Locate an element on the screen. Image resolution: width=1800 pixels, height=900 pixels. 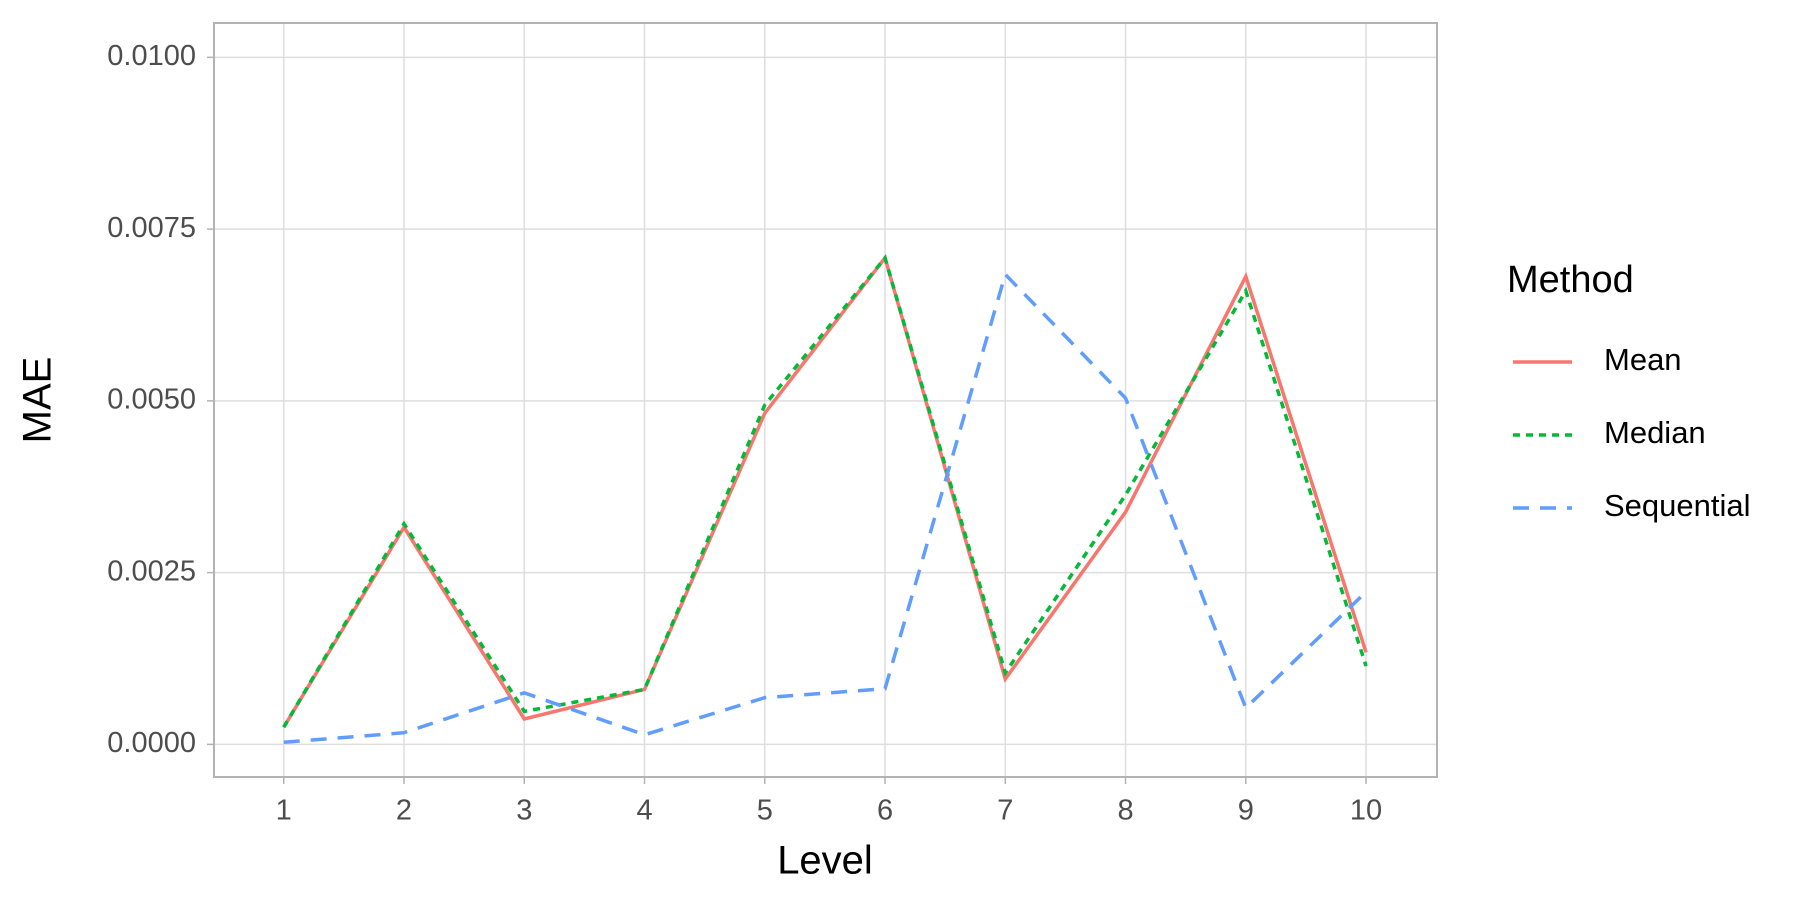
y-tick-label: 0.0050 is located at coordinates (151, 400).